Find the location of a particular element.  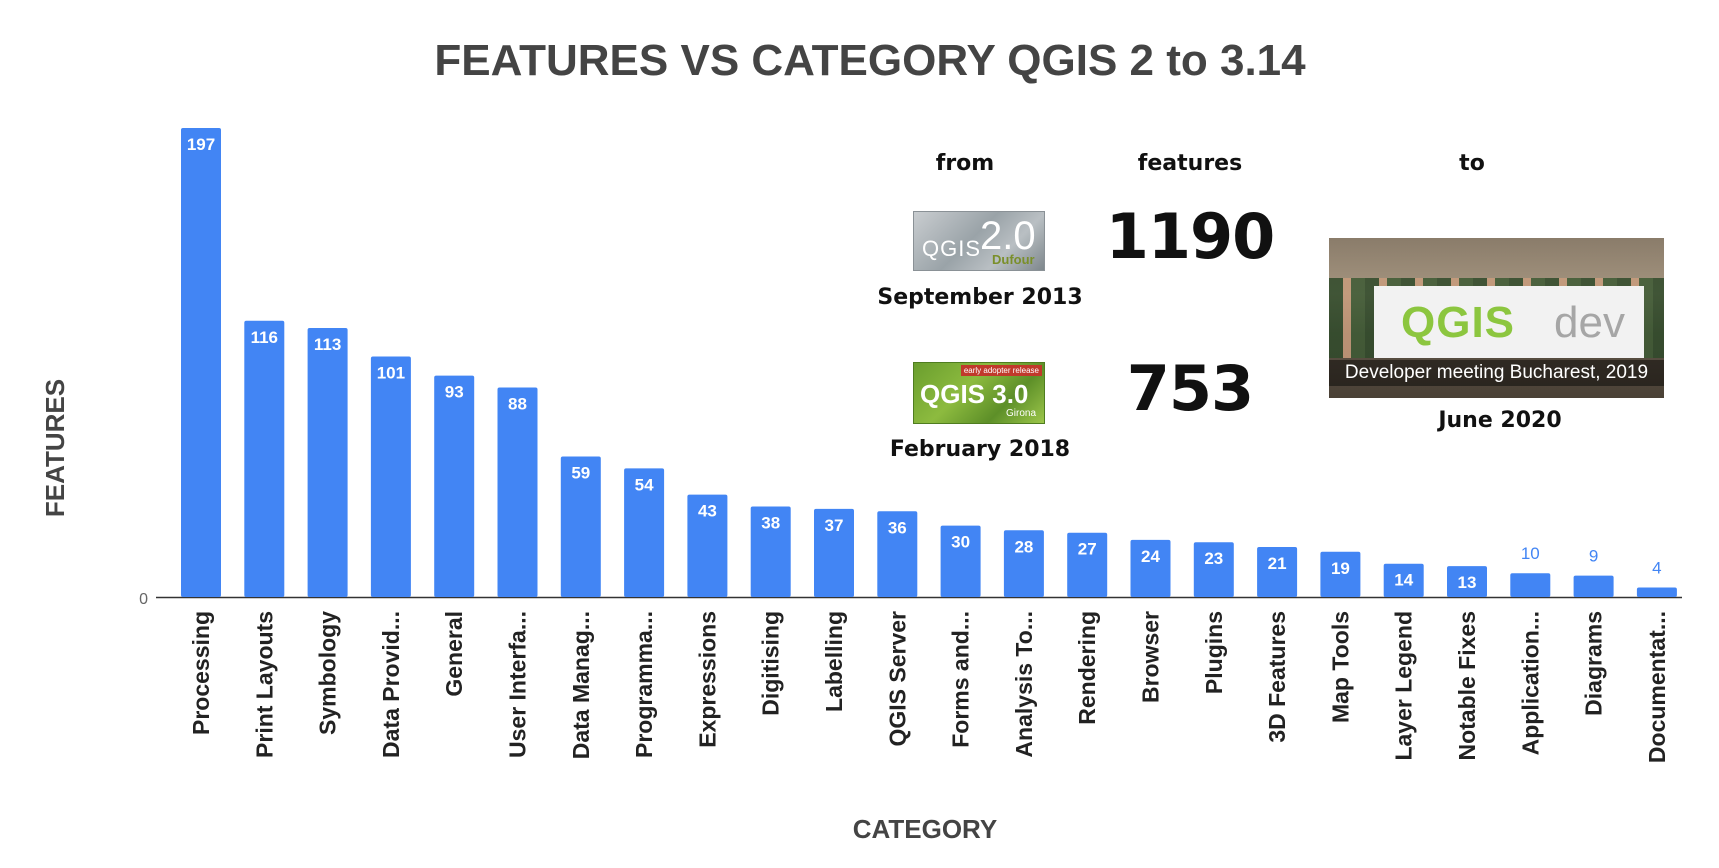

bar-value-label: 59 is located at coordinates (580, 473).